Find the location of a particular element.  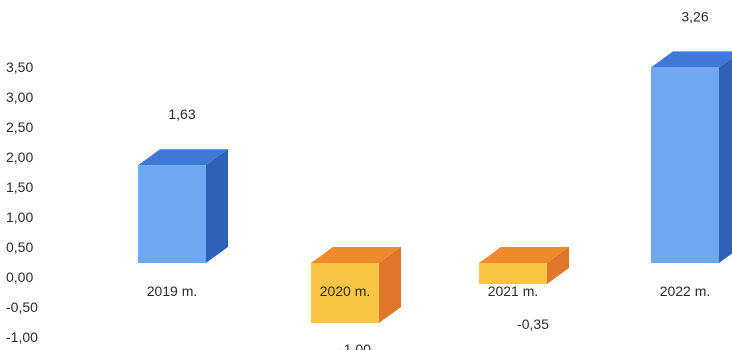

value-label: -0,35 is located at coordinates (533, 324).